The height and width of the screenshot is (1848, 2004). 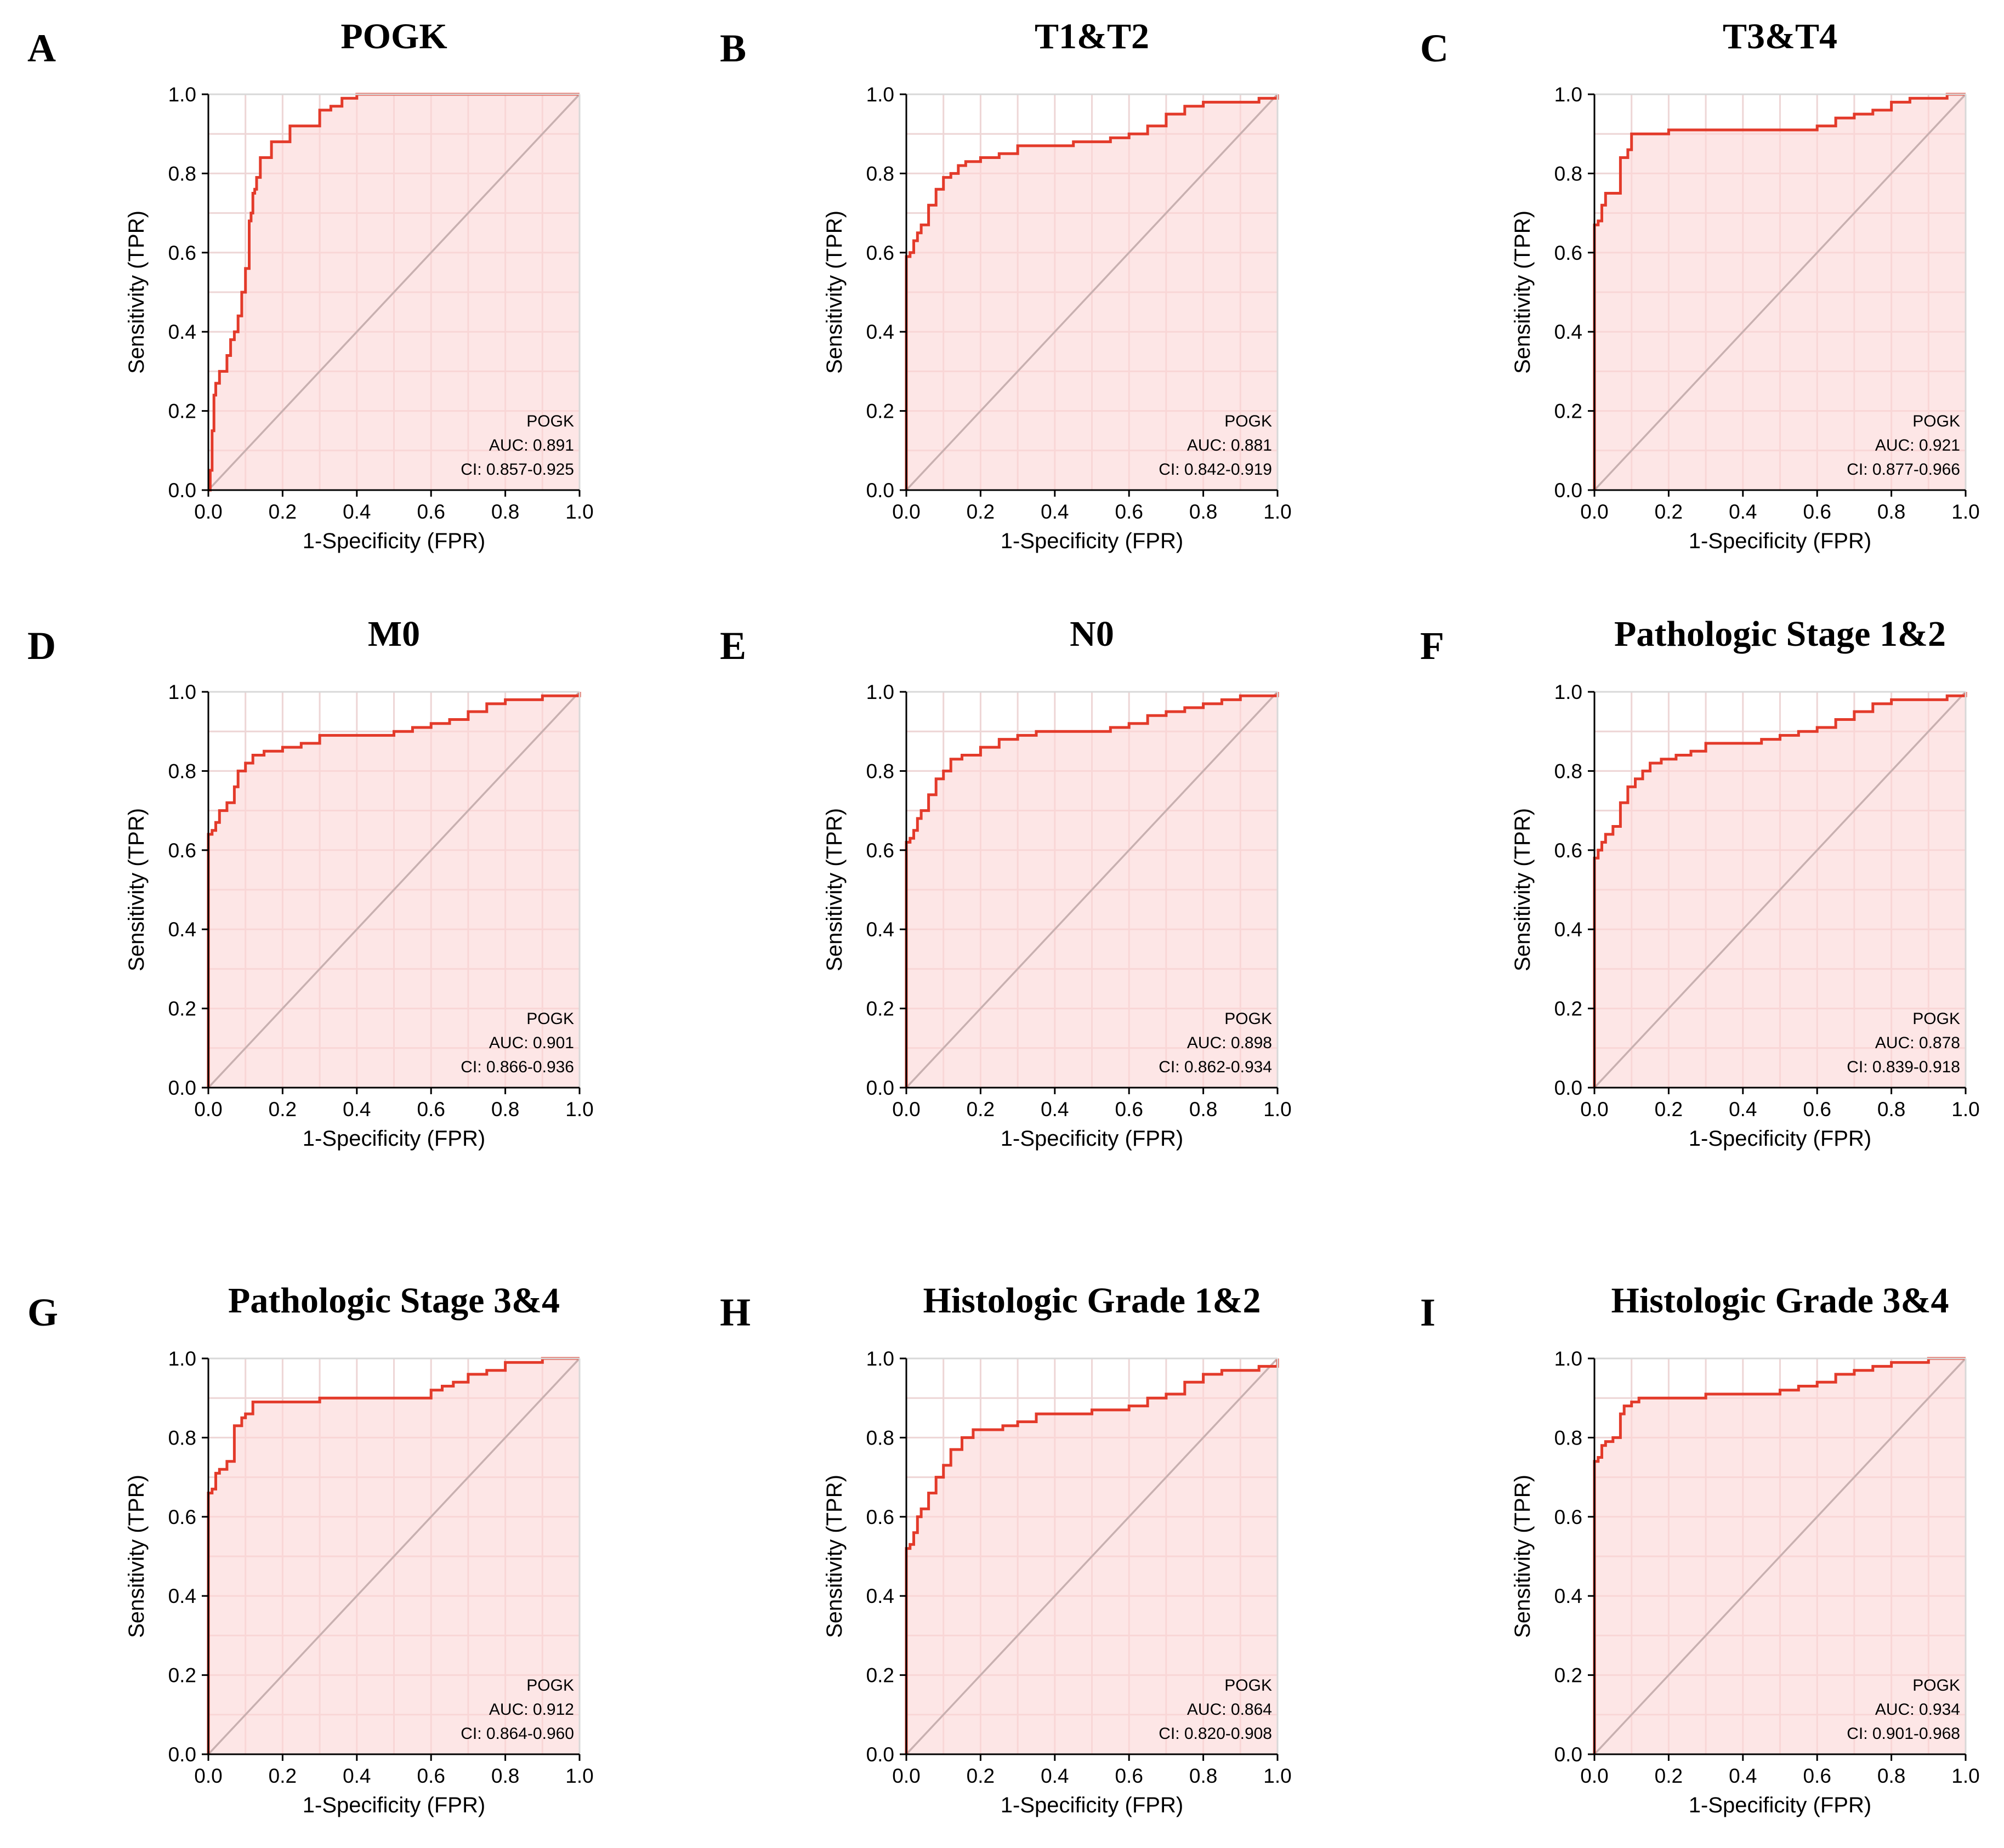 I want to click on panel-letter: B, so click(x=733, y=48).